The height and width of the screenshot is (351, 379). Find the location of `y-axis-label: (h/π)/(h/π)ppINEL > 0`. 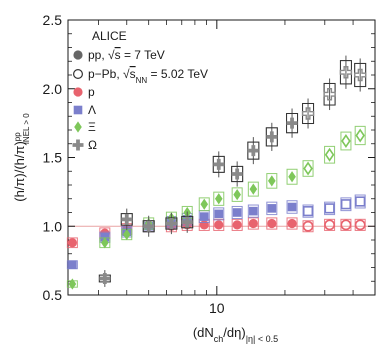

y-axis-label: (h/π)/(h/π)ppINEL > 0 is located at coordinates (21, 157).